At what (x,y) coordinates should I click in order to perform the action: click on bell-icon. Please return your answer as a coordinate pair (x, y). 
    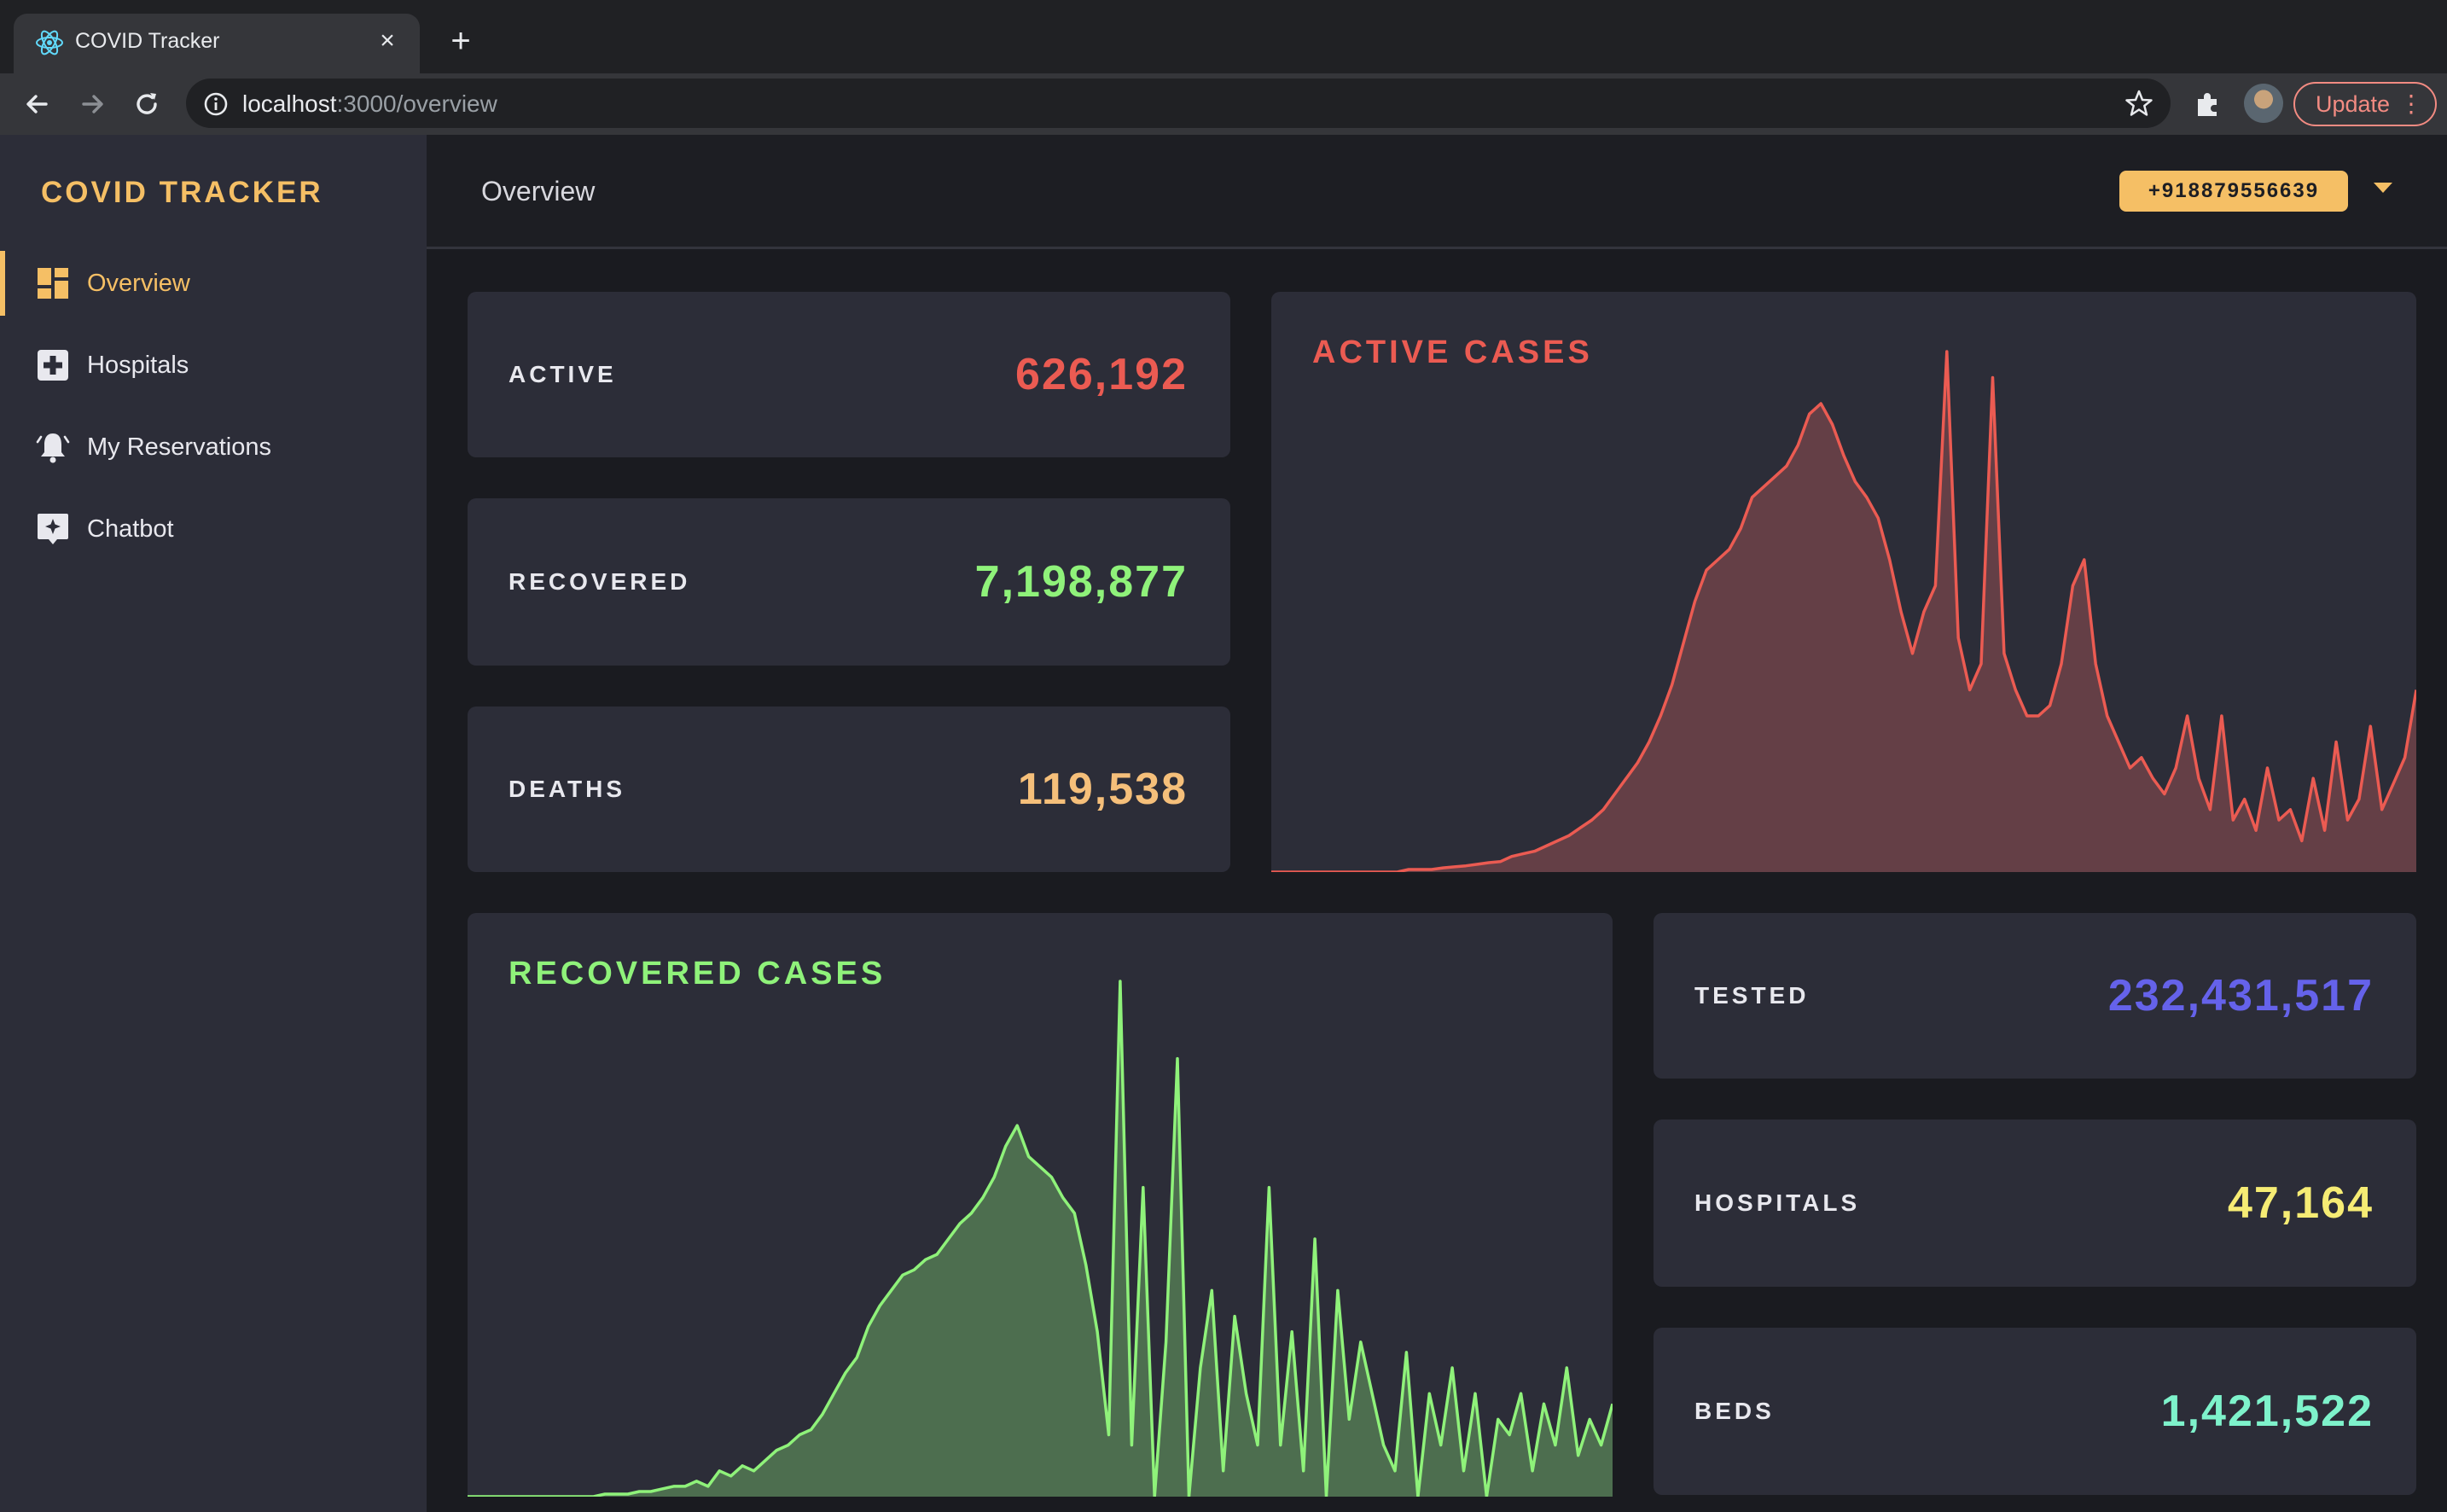
    Looking at the image, I should click on (53, 448).